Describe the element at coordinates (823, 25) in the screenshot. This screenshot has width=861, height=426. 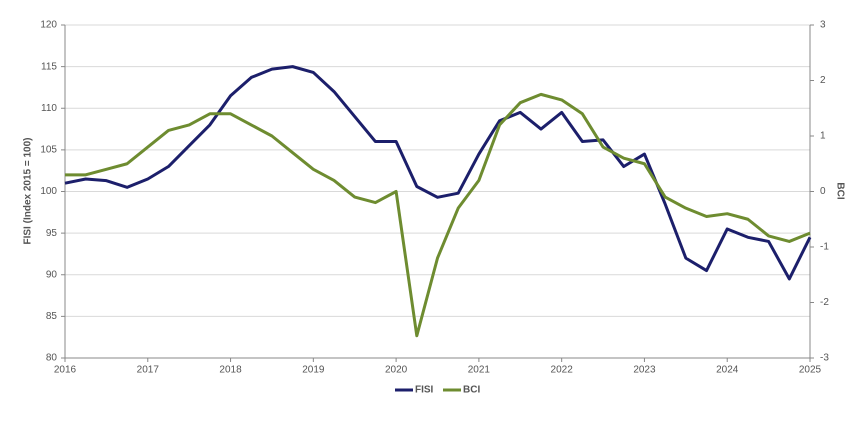
I see `y2-tick-label: 3` at that location.